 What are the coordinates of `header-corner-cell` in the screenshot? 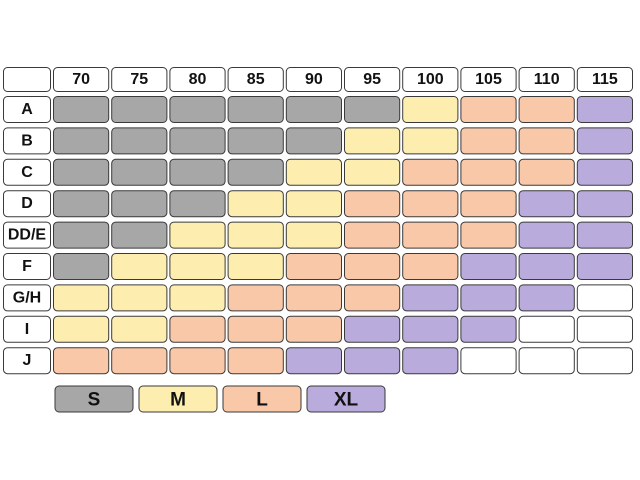 It's located at (27, 79).